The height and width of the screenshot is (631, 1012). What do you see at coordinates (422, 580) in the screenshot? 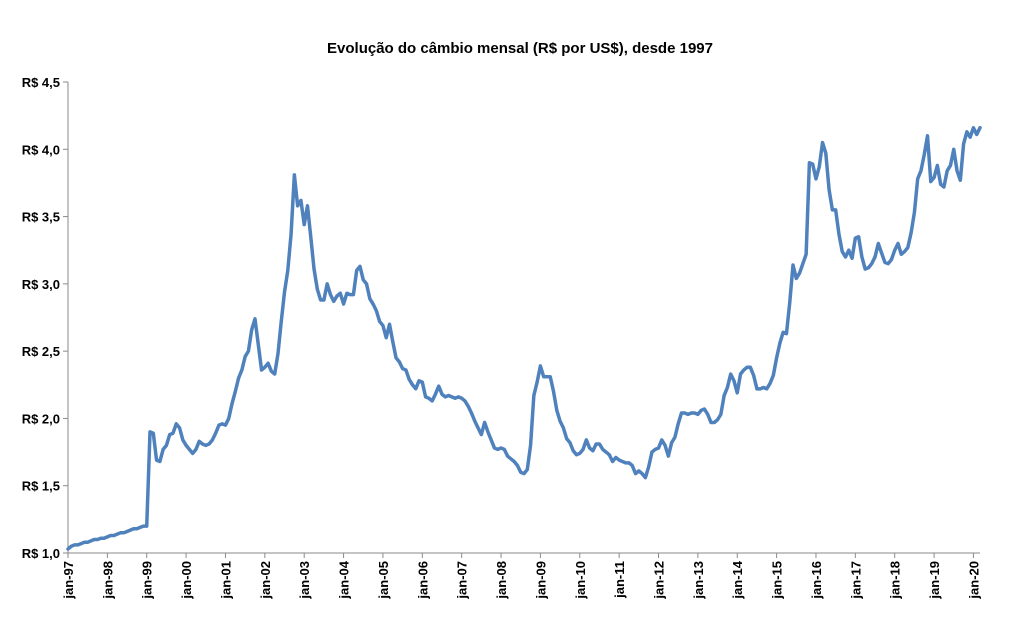
I see `x-tick-label: jan-06` at bounding box center [422, 580].